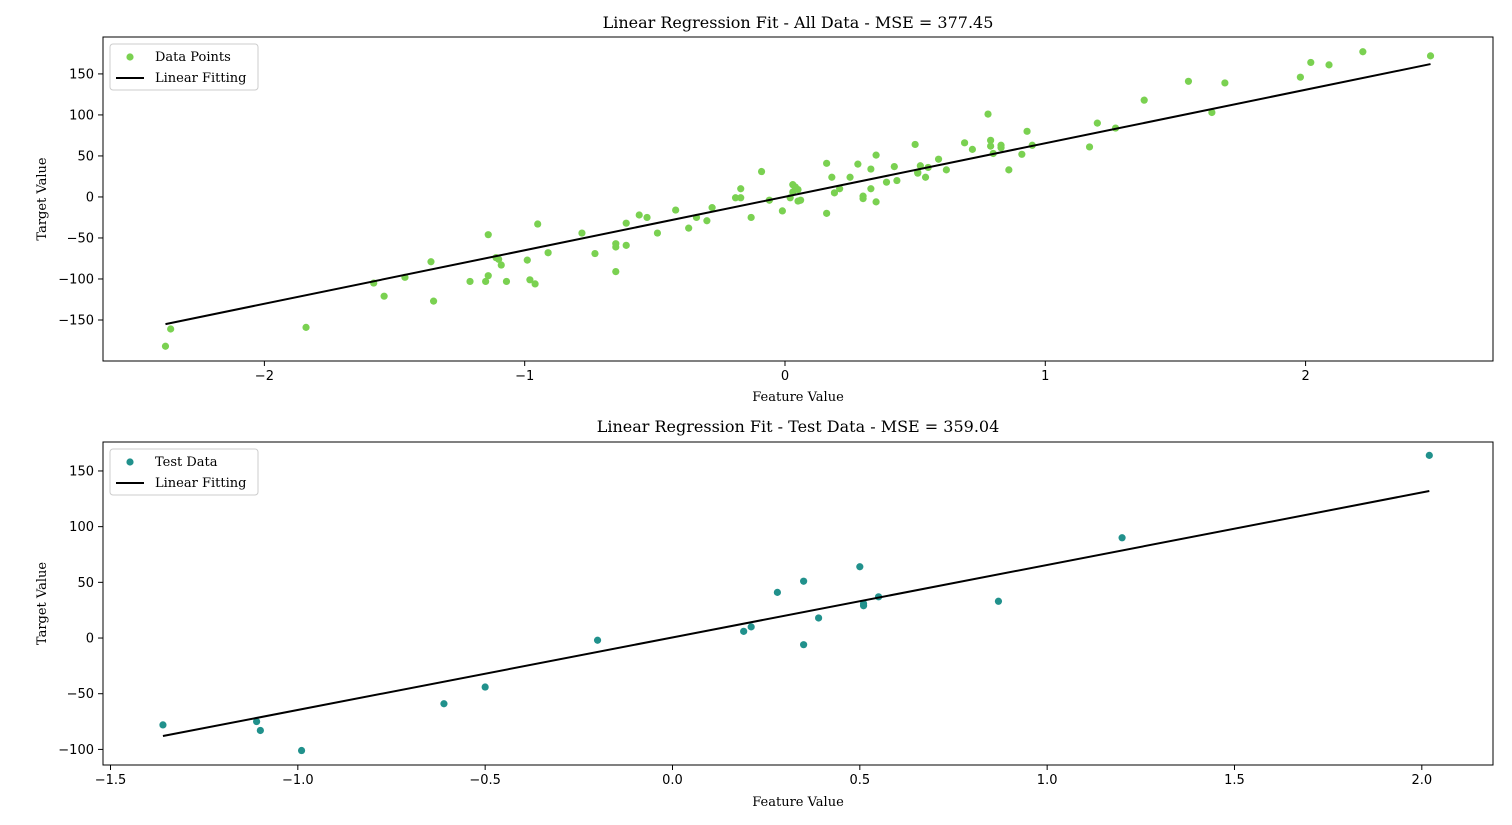 The image size is (1512, 825). I want to click on y-tick-label: 50, so click(85, 156).